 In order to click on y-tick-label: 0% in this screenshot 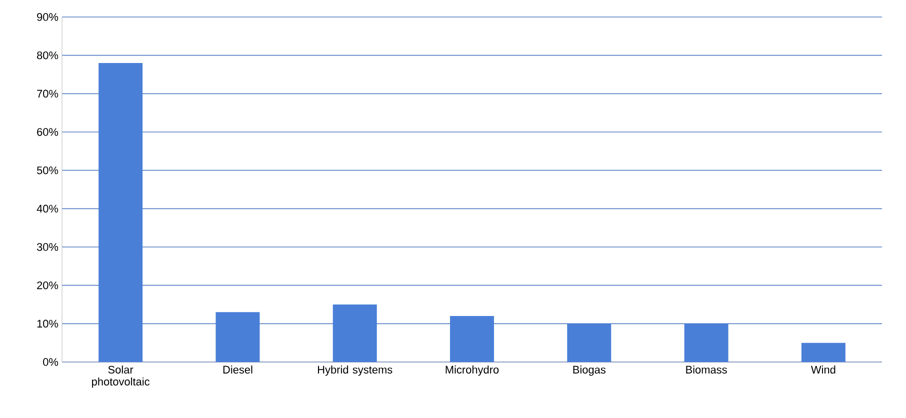, I will do `click(50, 362)`.